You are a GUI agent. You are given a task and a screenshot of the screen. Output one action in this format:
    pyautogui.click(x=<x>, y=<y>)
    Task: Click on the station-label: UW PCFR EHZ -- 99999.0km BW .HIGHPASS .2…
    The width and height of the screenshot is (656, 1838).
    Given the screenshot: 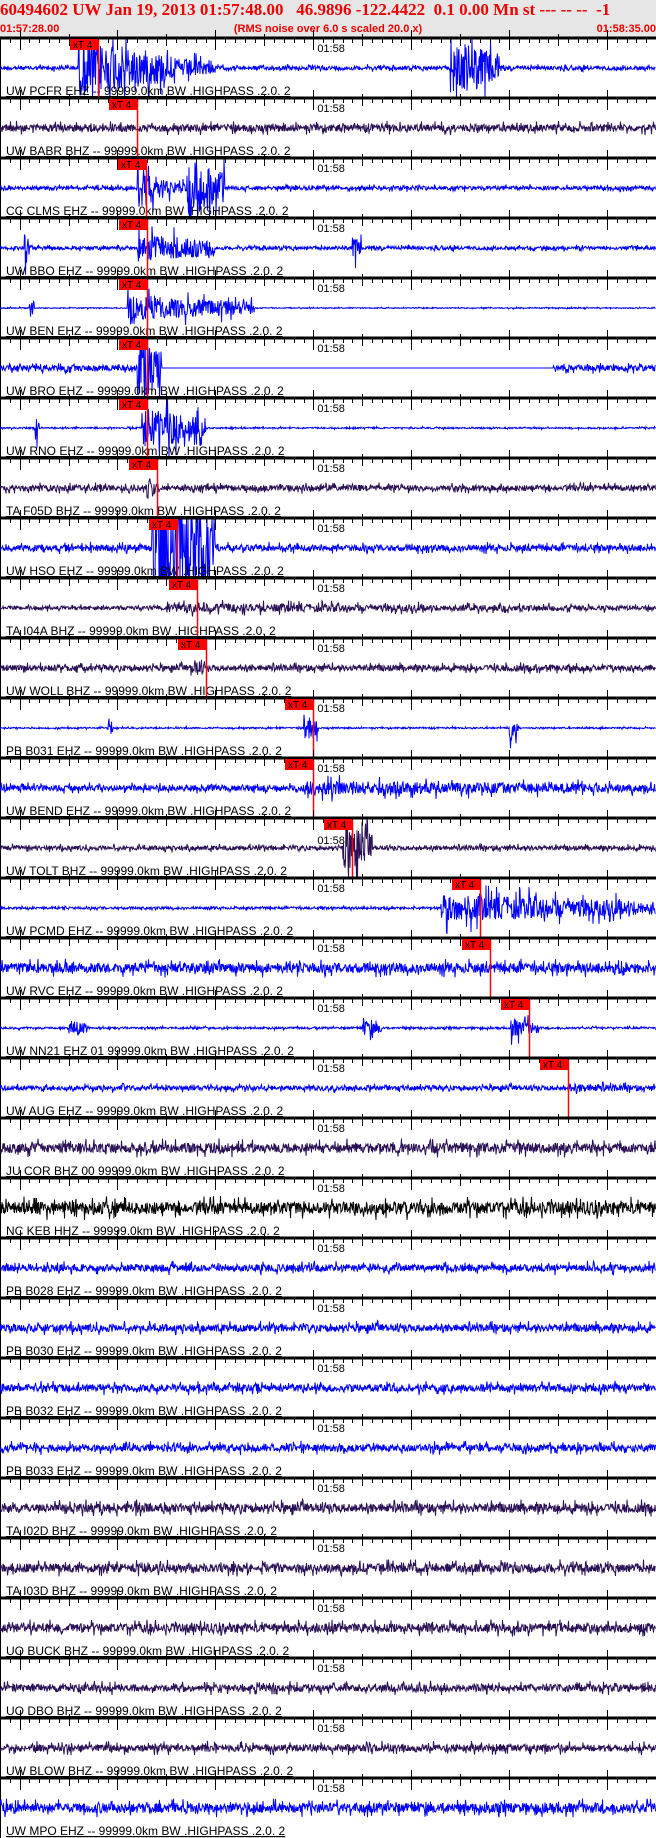 What is the action you would take?
    pyautogui.click(x=148, y=91)
    